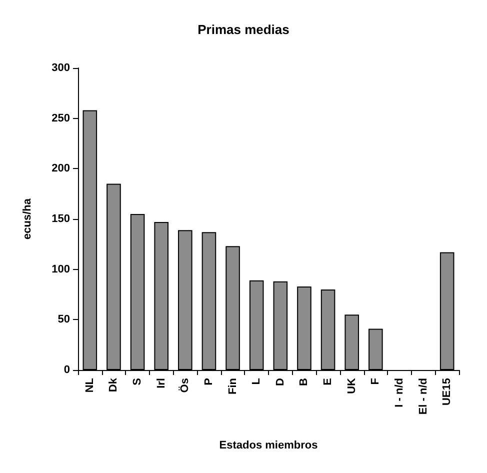 Image resolution: width=487 pixels, height=473 pixels. Describe the element at coordinates (304, 382) in the screenshot. I see `x-tick-label: B` at that location.